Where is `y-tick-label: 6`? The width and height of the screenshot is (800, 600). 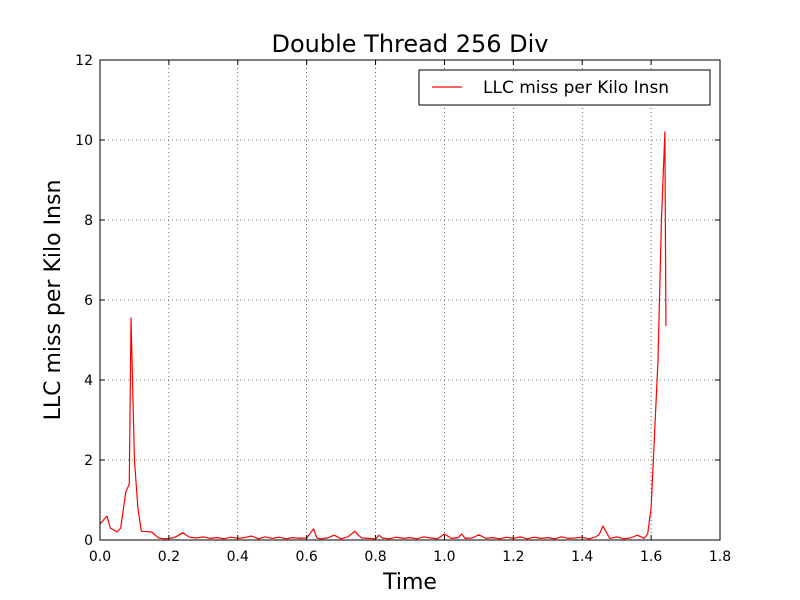
y-tick-label: 6 is located at coordinates (88, 301).